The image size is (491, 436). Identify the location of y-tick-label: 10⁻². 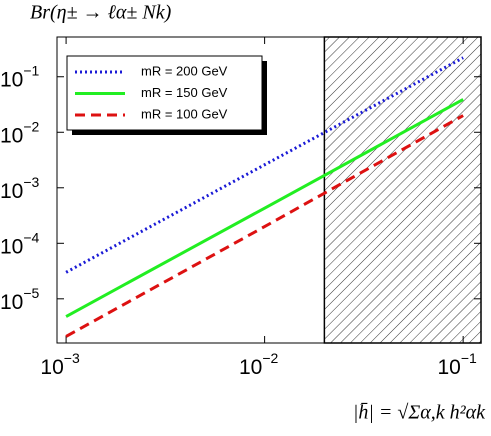
(20, 132).